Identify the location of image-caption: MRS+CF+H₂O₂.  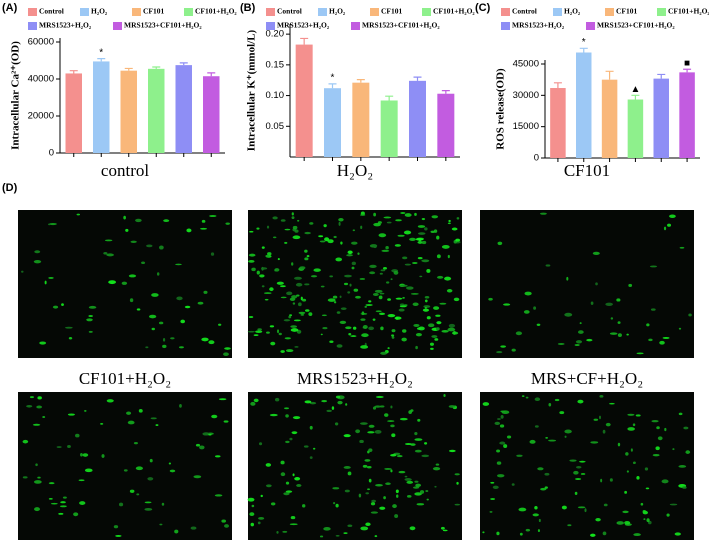
(587, 378).